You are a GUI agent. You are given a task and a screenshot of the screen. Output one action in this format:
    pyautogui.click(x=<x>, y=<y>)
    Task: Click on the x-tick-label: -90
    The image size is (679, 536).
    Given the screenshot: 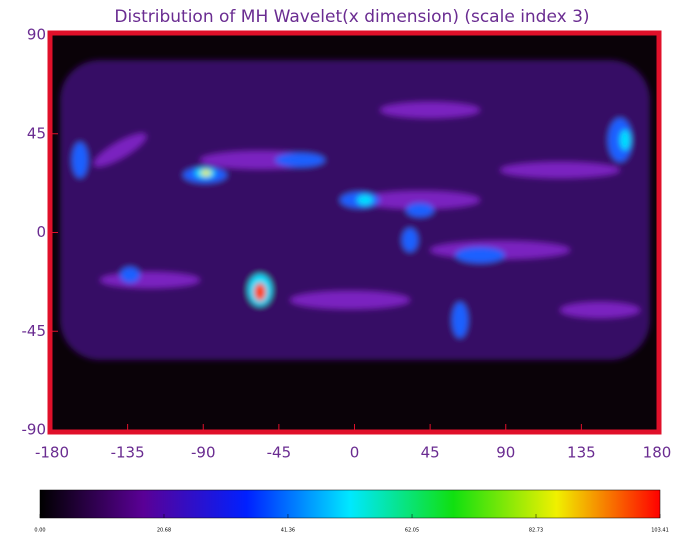 What is the action you would take?
    pyautogui.click(x=203, y=453)
    